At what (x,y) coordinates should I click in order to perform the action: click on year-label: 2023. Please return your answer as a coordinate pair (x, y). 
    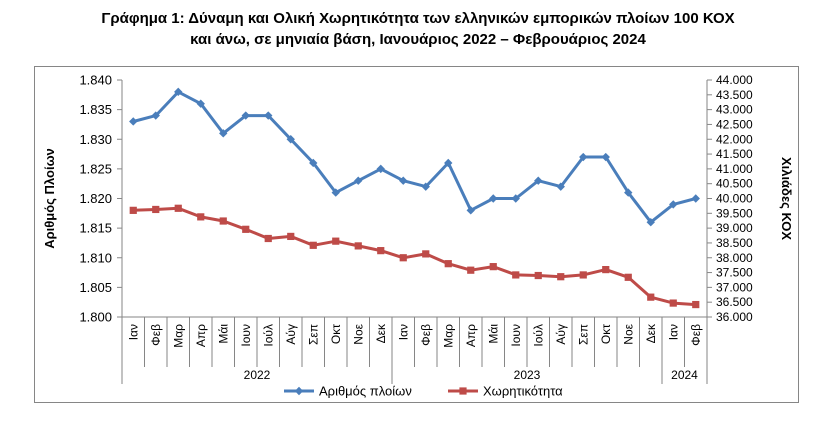
    Looking at the image, I should click on (527, 375).